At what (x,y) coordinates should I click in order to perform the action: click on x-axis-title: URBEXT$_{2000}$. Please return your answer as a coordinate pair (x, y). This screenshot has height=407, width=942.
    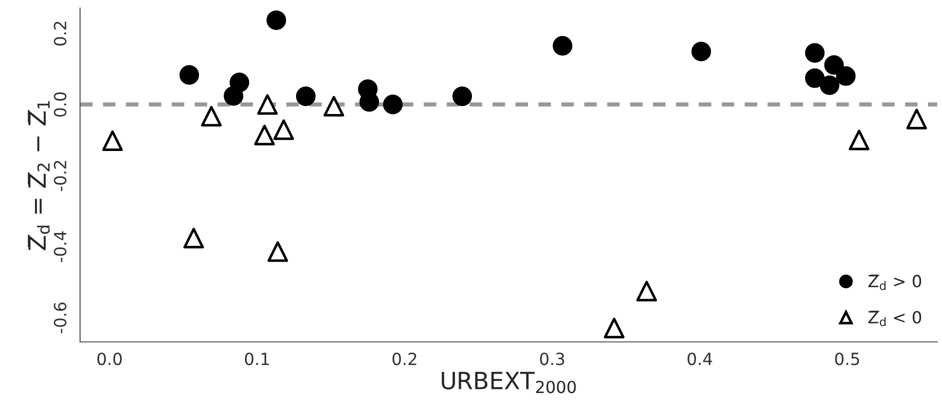
    Looking at the image, I should click on (509, 383).